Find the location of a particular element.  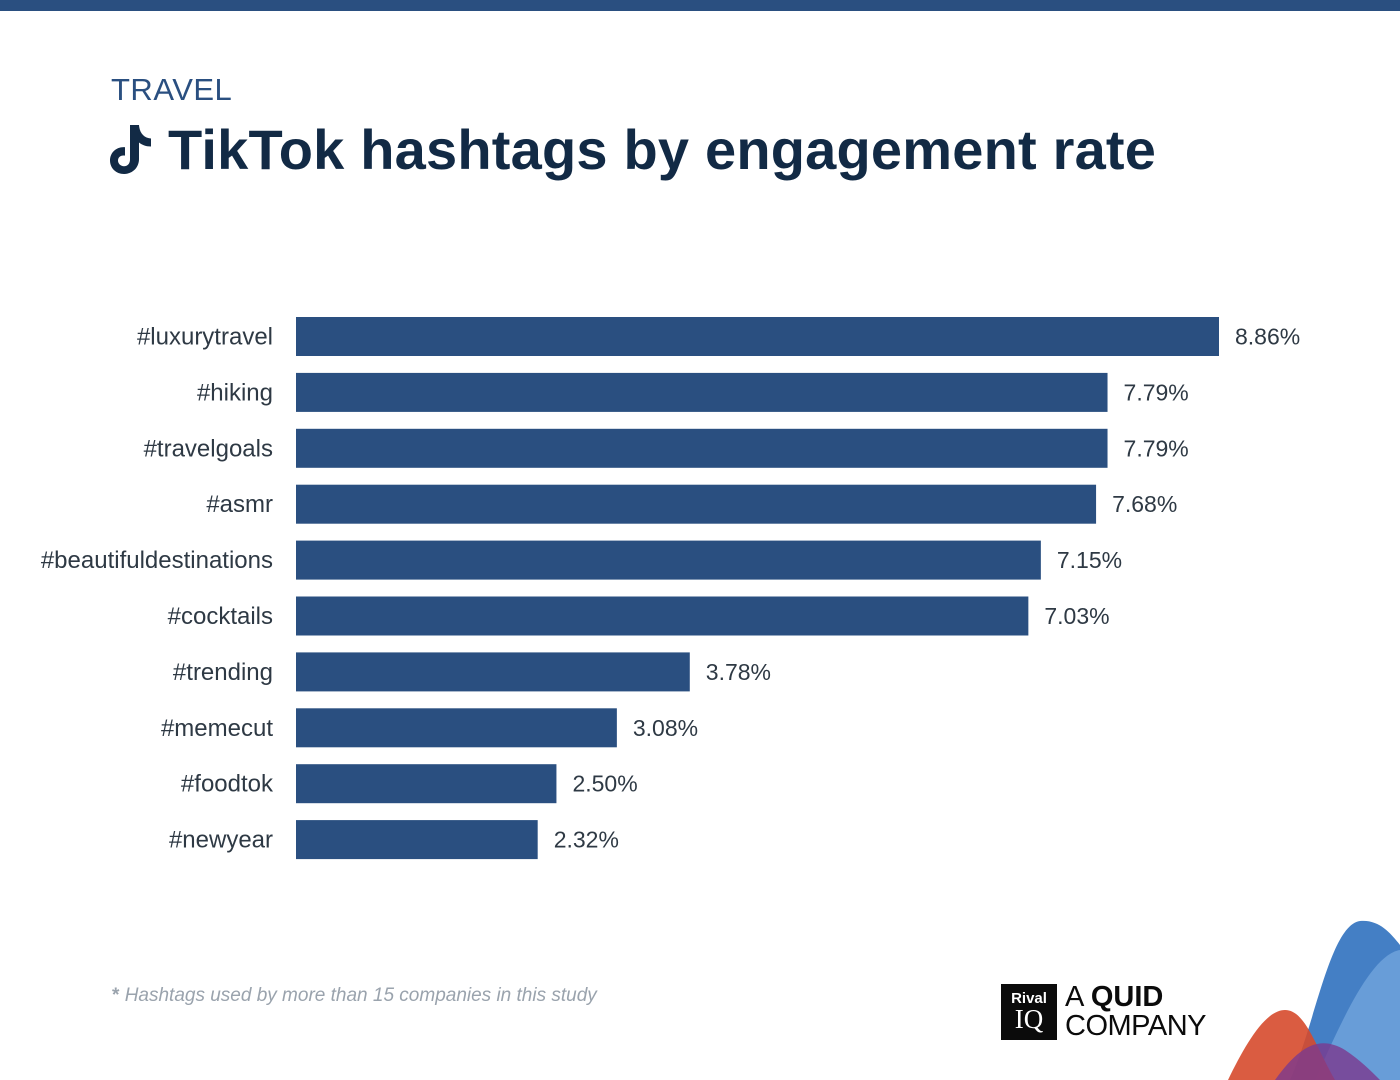

value-label: 3.78% is located at coordinates (738, 672).